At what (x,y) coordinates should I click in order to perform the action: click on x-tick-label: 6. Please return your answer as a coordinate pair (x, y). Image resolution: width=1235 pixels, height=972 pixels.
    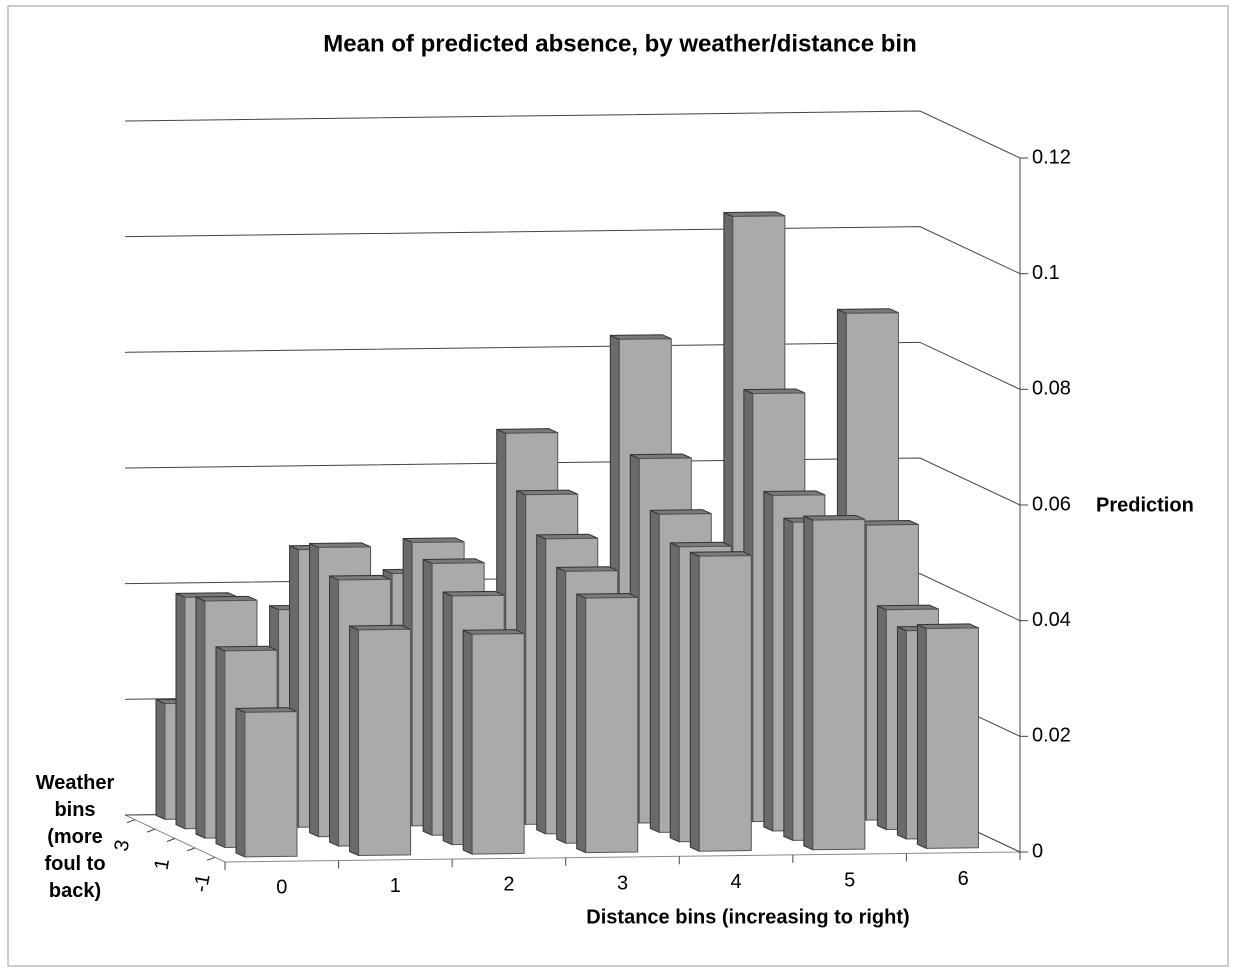
    Looking at the image, I should click on (963, 879).